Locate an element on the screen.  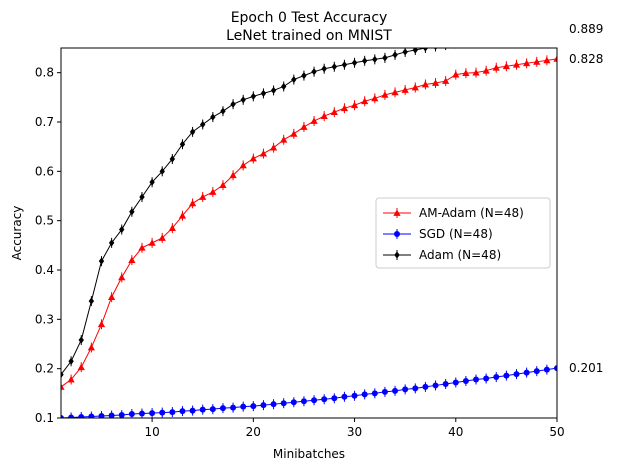
legend-box is located at coordinates (463, 233).